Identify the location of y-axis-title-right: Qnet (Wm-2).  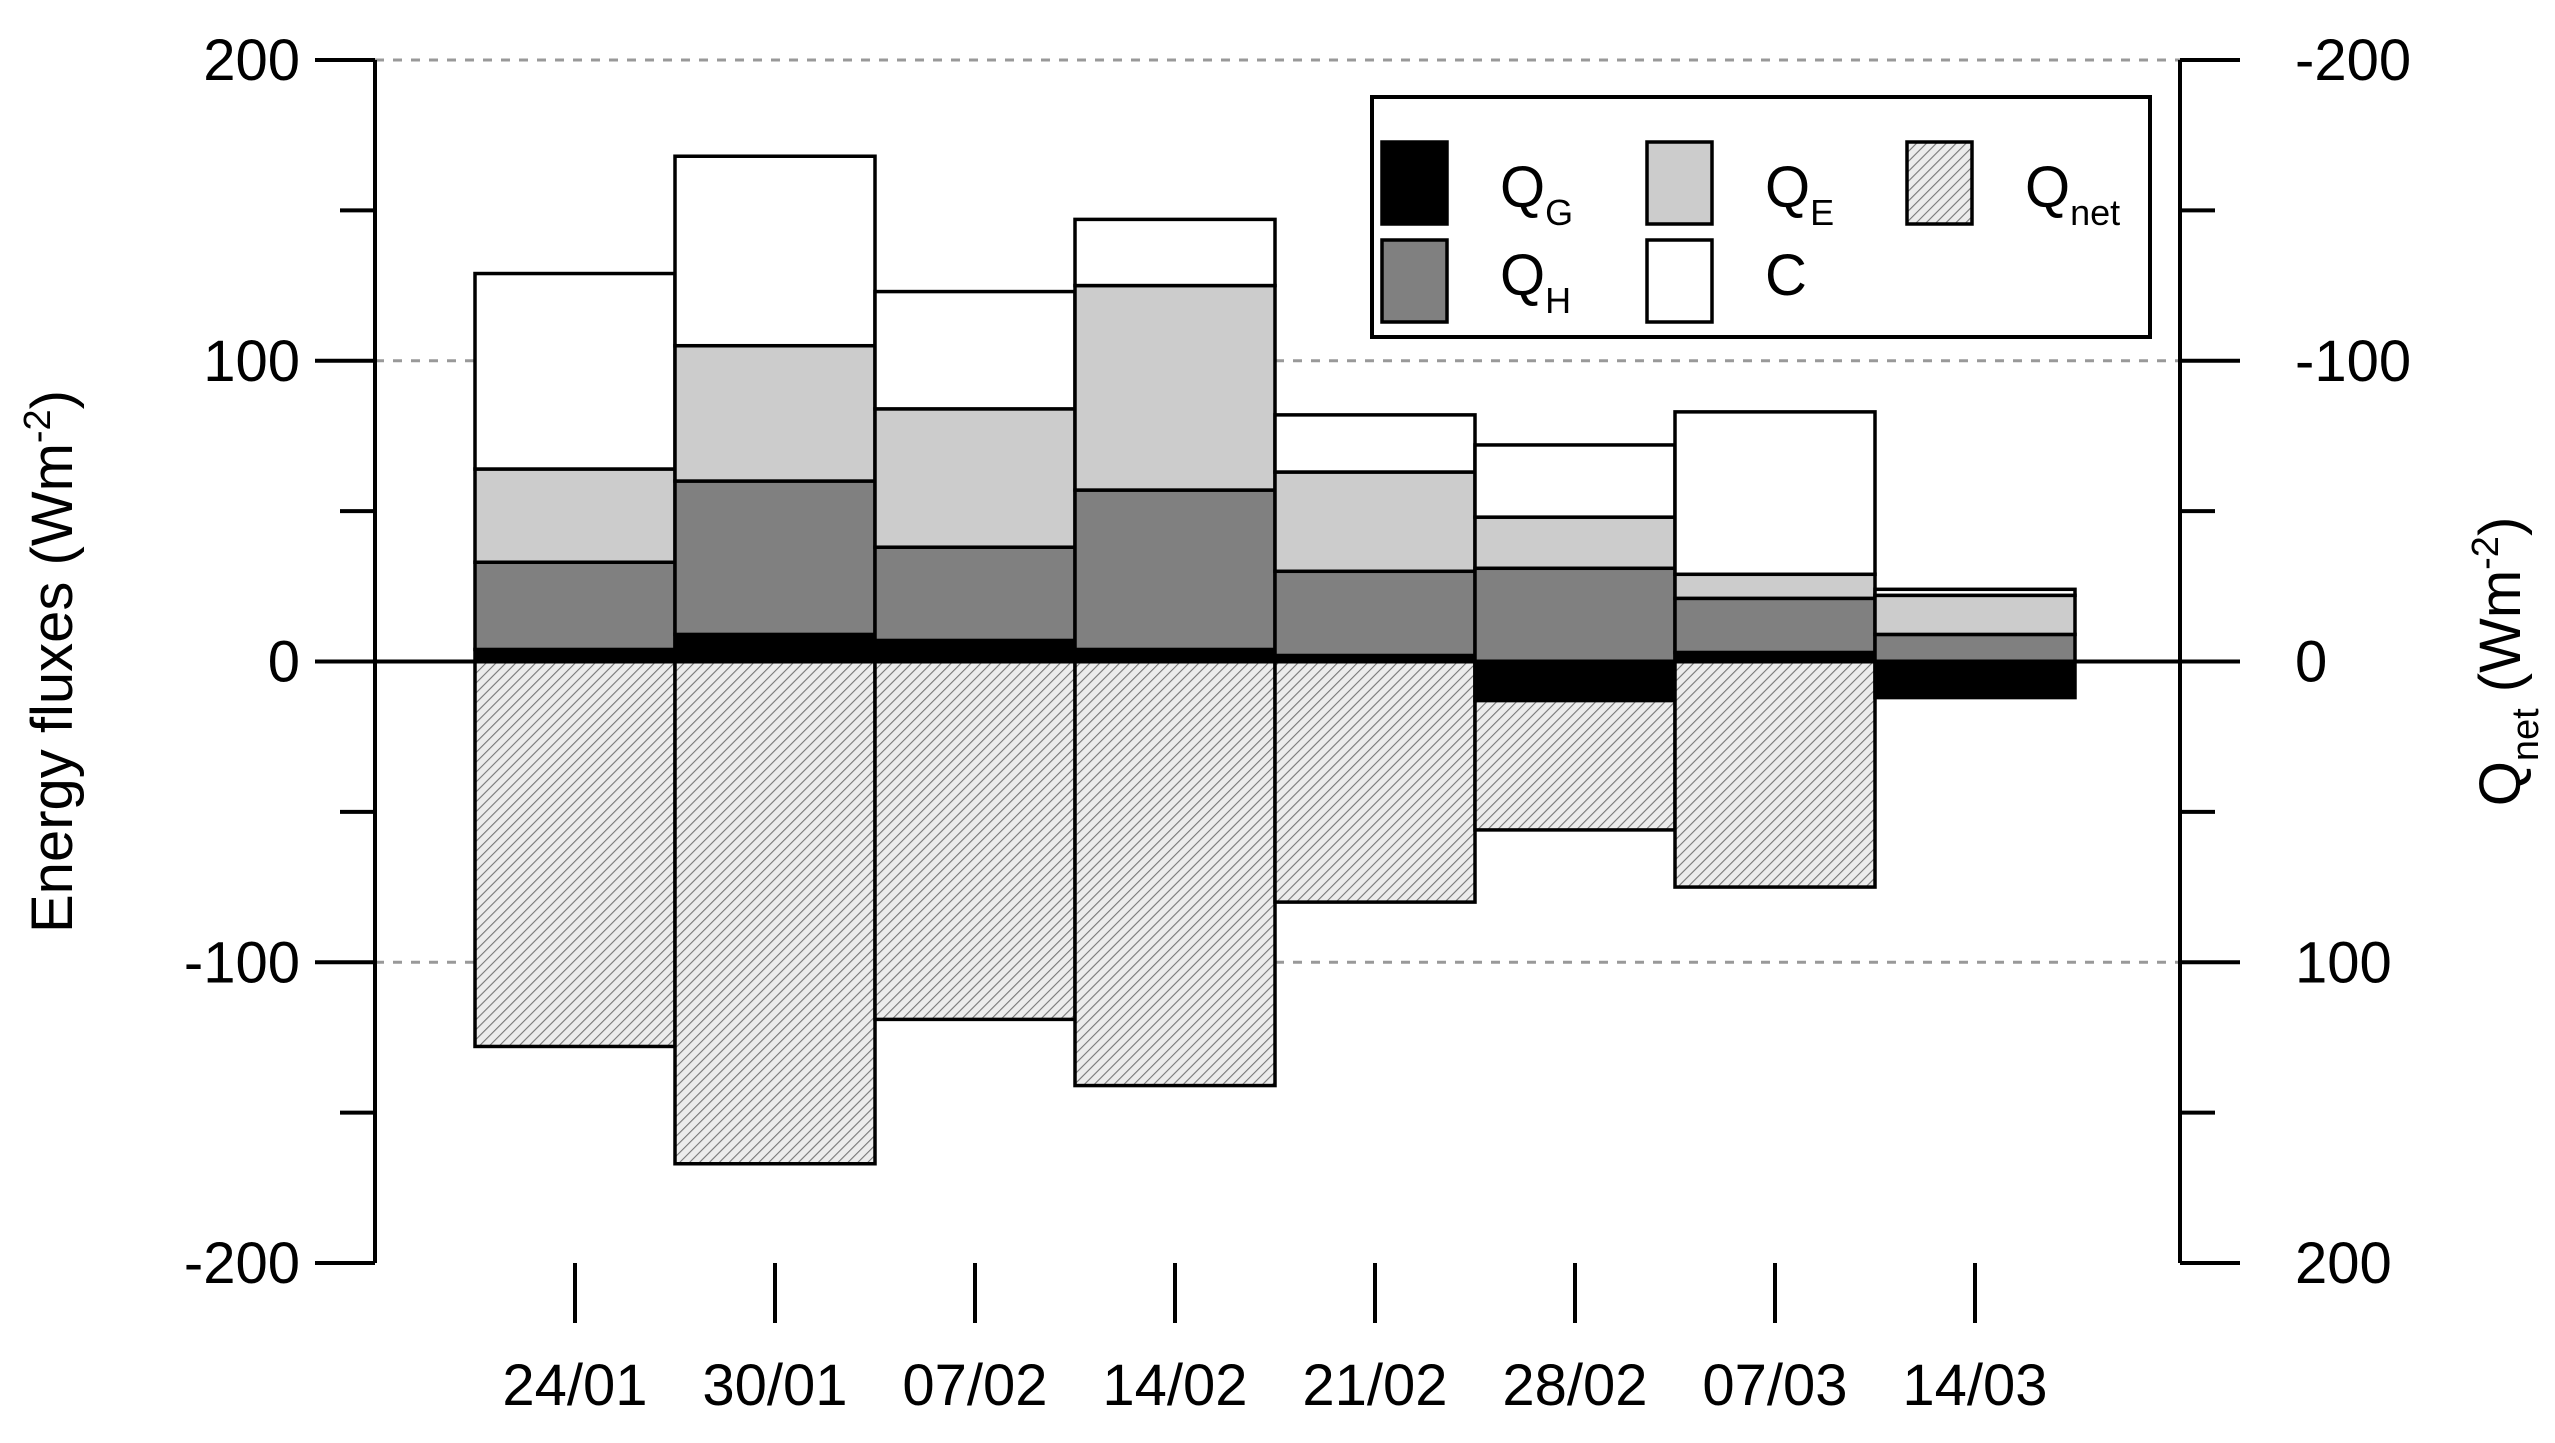
(2506, 662).